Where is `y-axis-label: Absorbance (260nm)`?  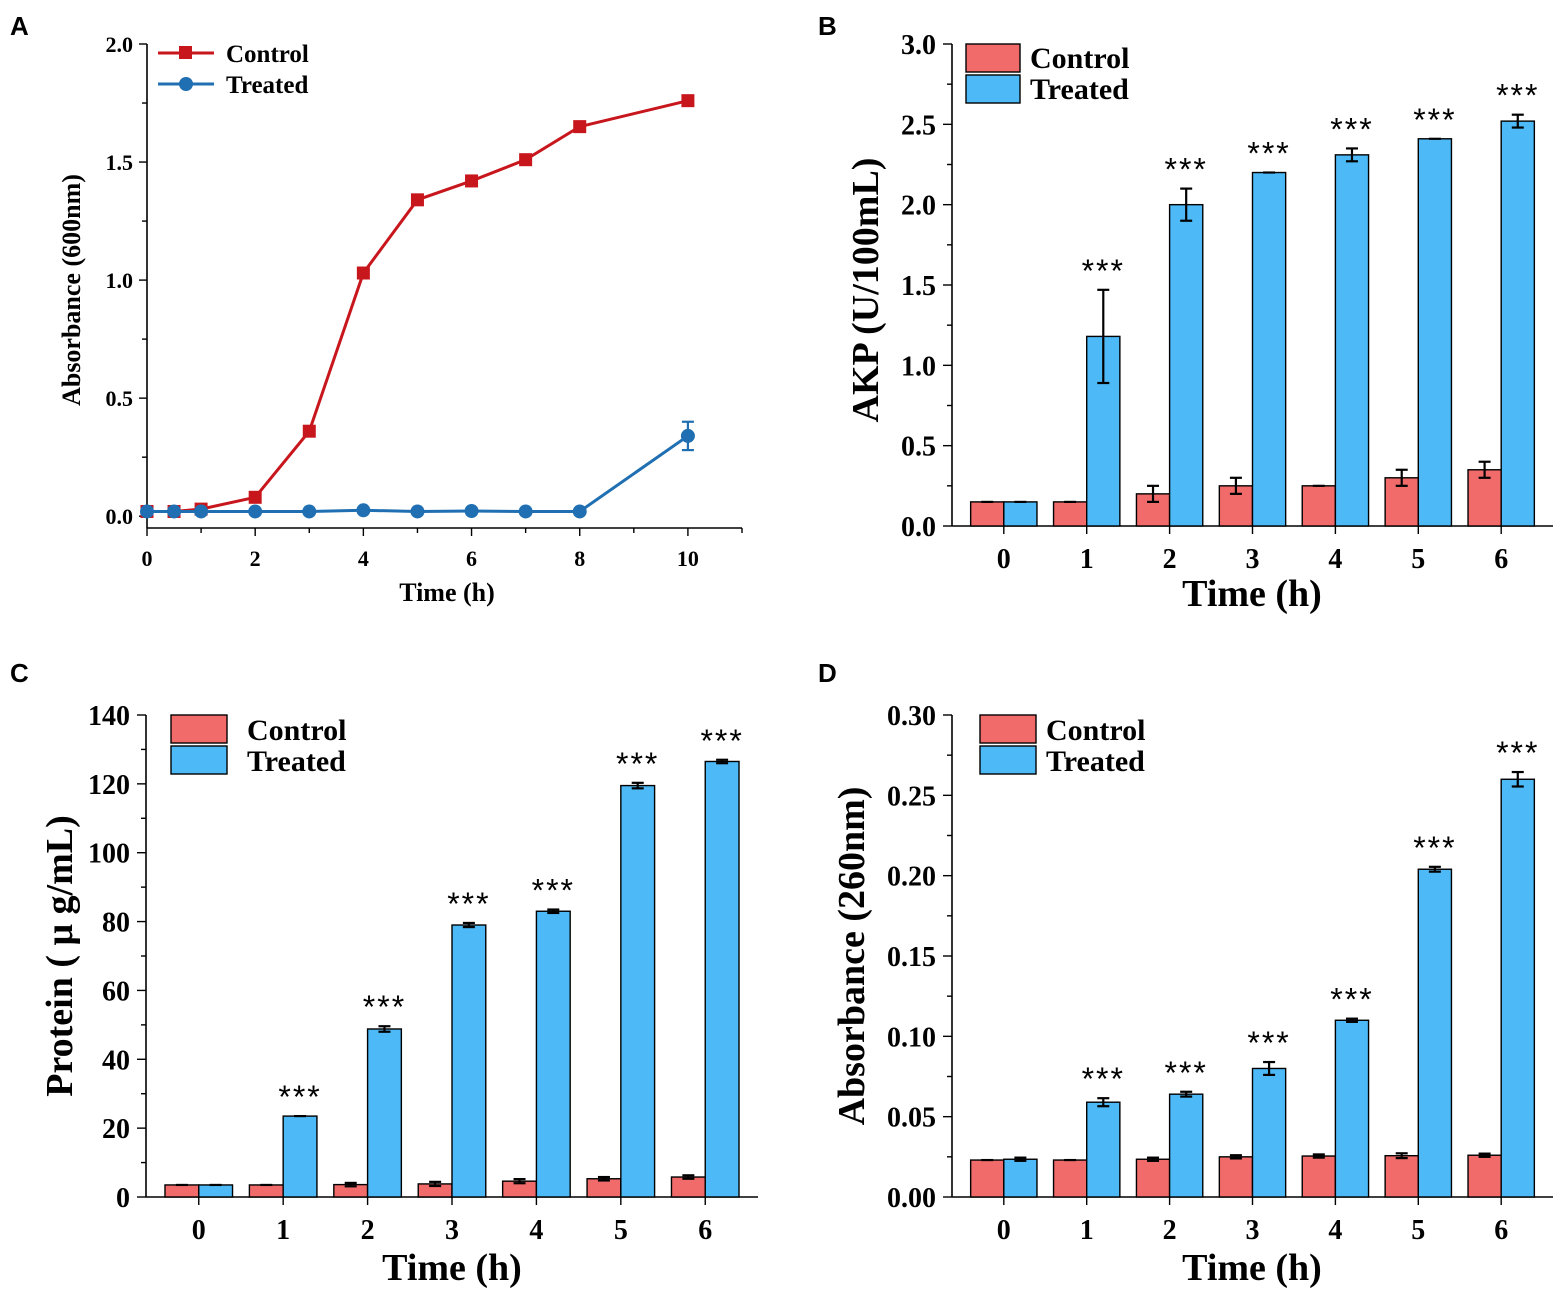 y-axis-label: Absorbance (260nm) is located at coordinates (852, 956).